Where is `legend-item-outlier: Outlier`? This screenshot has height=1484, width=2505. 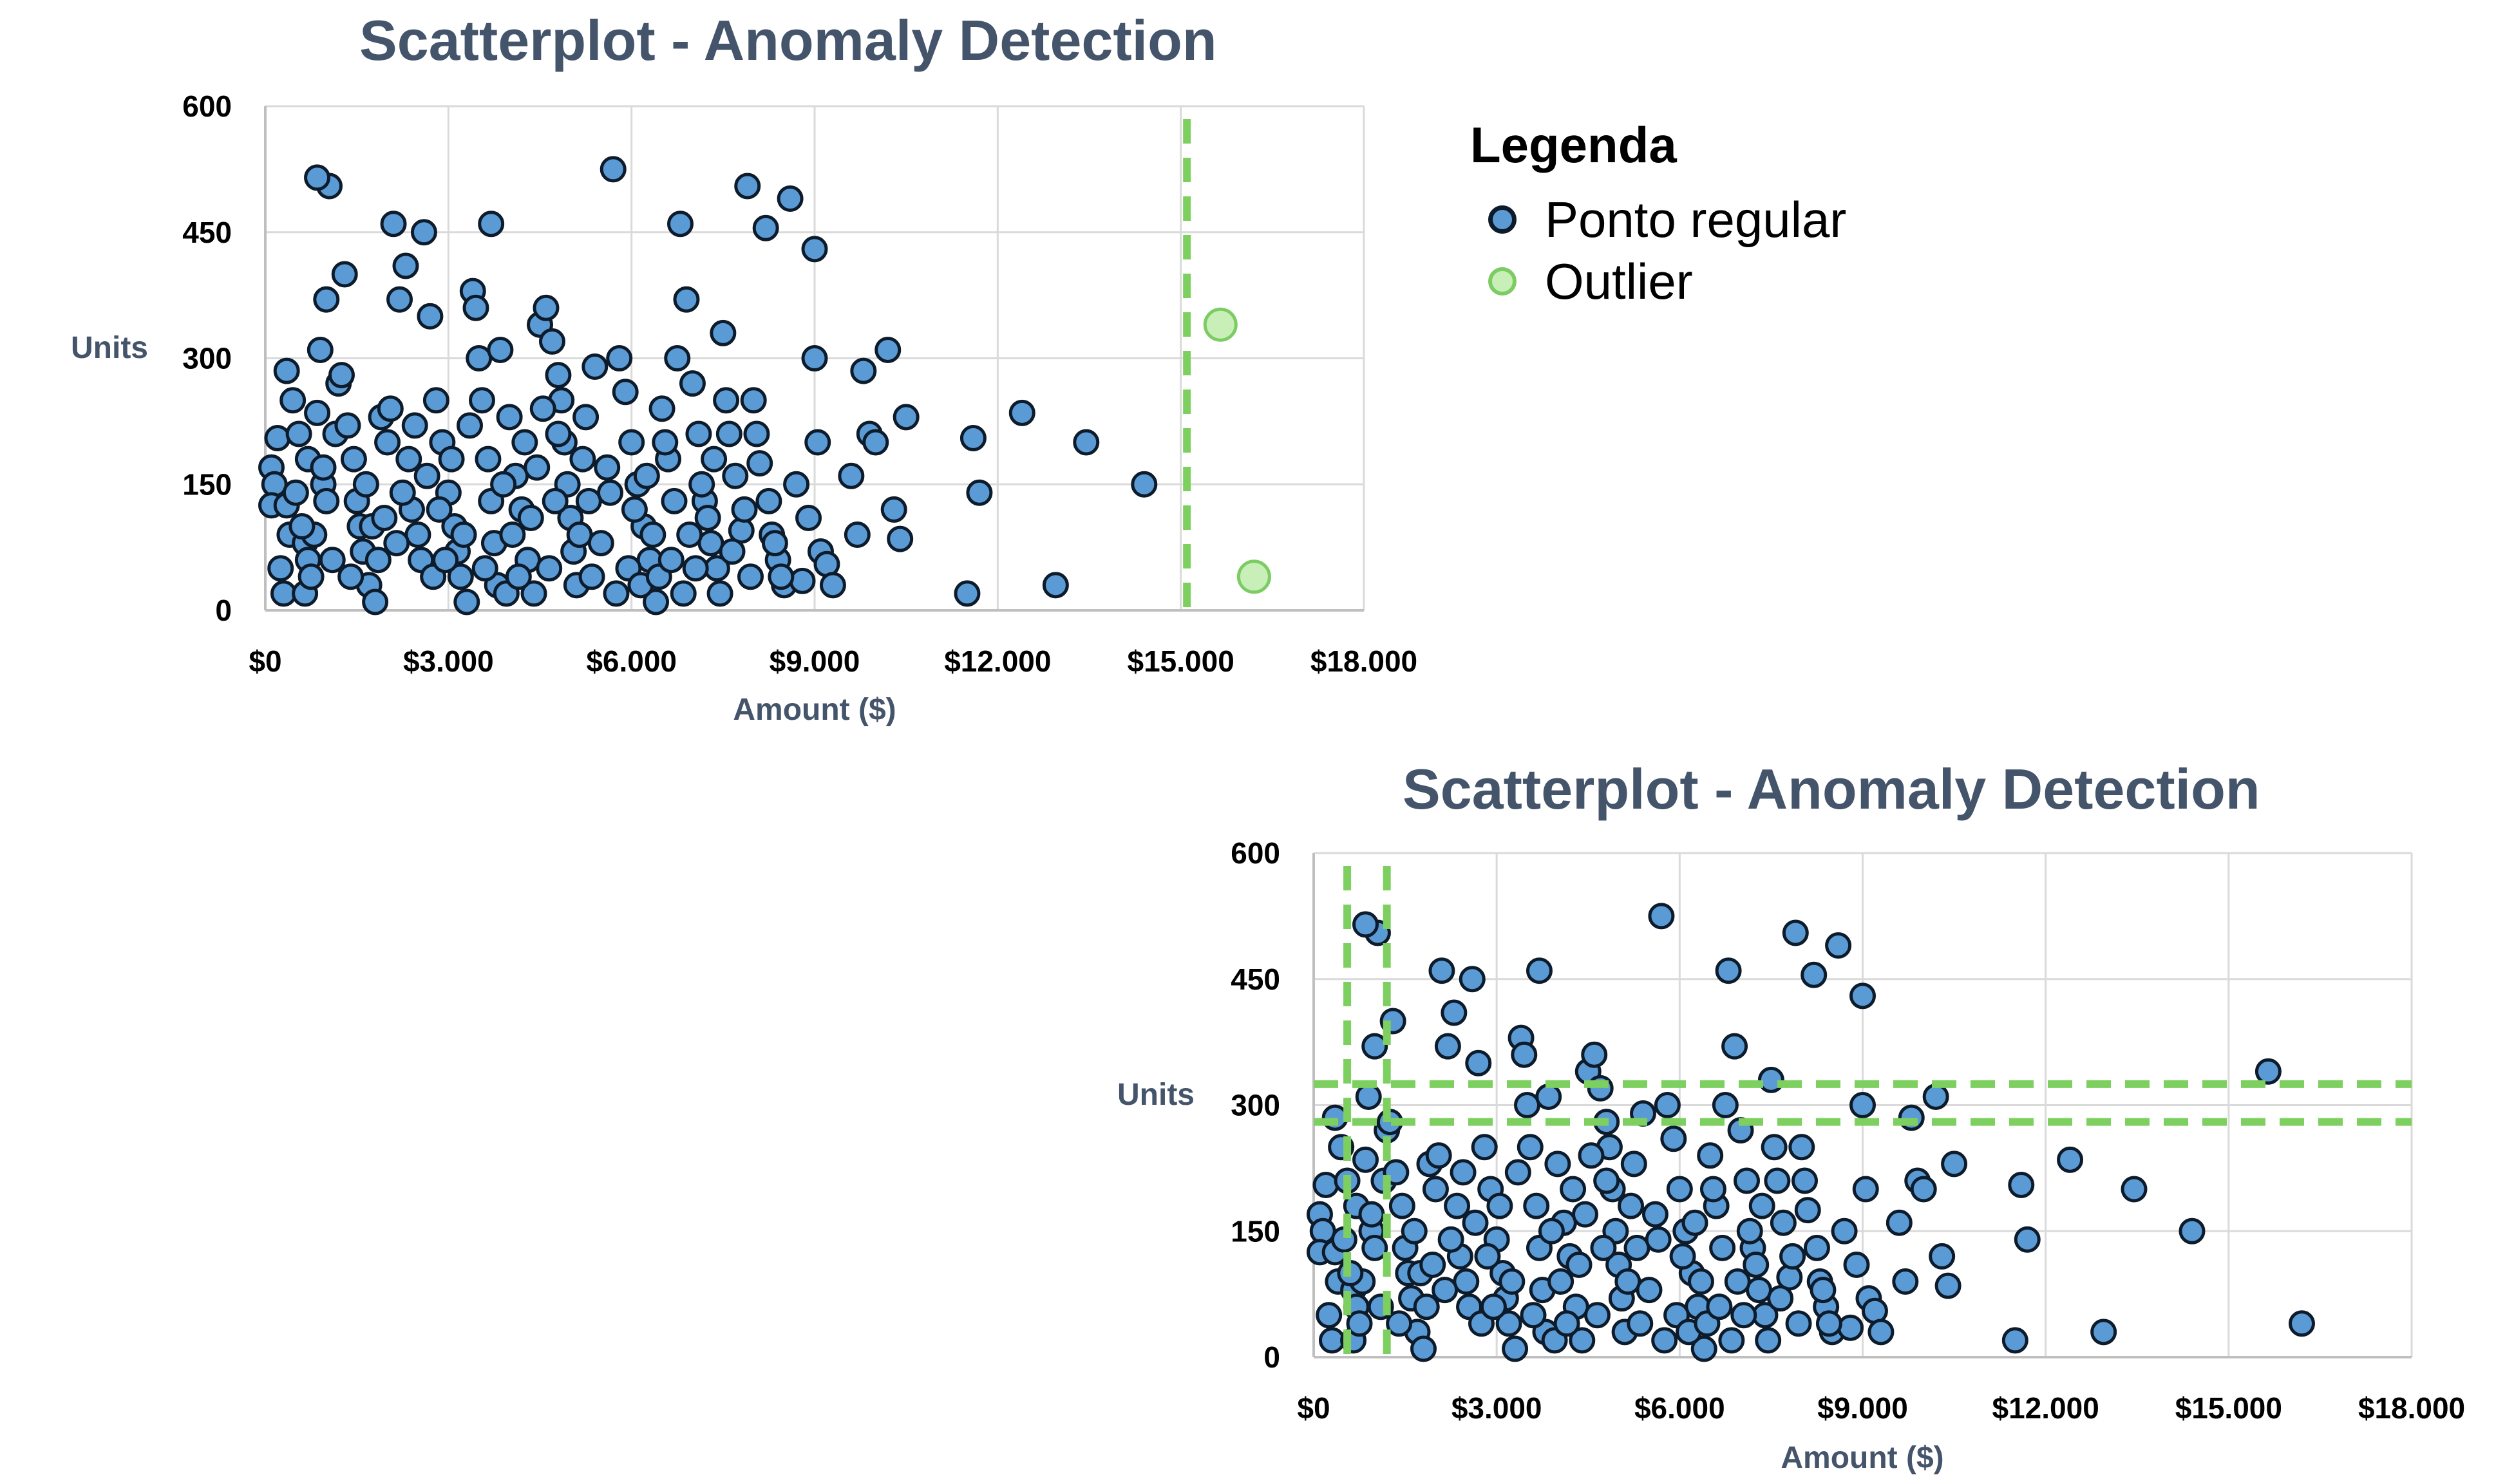
legend-item-outlier: Outlier is located at coordinates (1658, 281).